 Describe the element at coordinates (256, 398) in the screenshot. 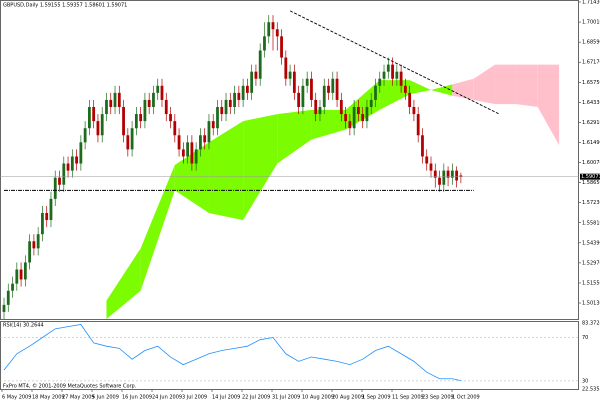

I see `x-tick-label: 22 Jul 2009` at that location.